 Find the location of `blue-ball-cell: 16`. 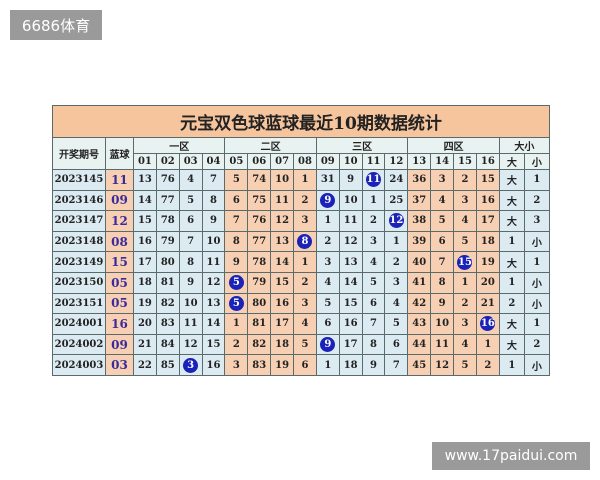

blue-ball-cell: 16 is located at coordinates (119, 324).